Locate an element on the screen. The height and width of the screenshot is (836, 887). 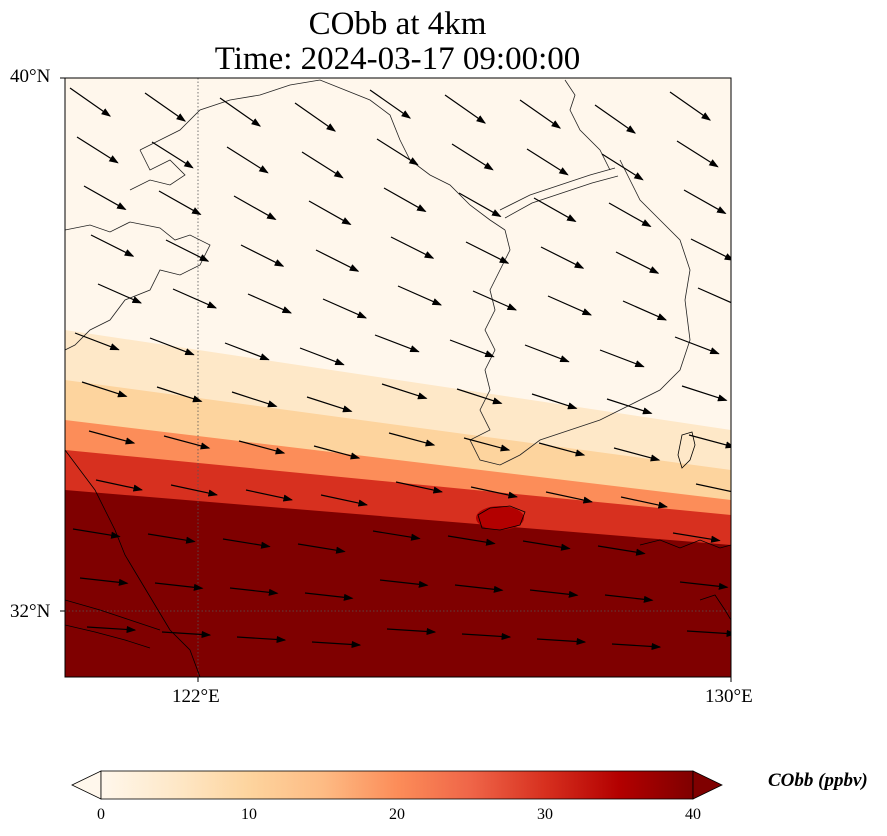
coastline-bay is located at coordinates (157, 170).